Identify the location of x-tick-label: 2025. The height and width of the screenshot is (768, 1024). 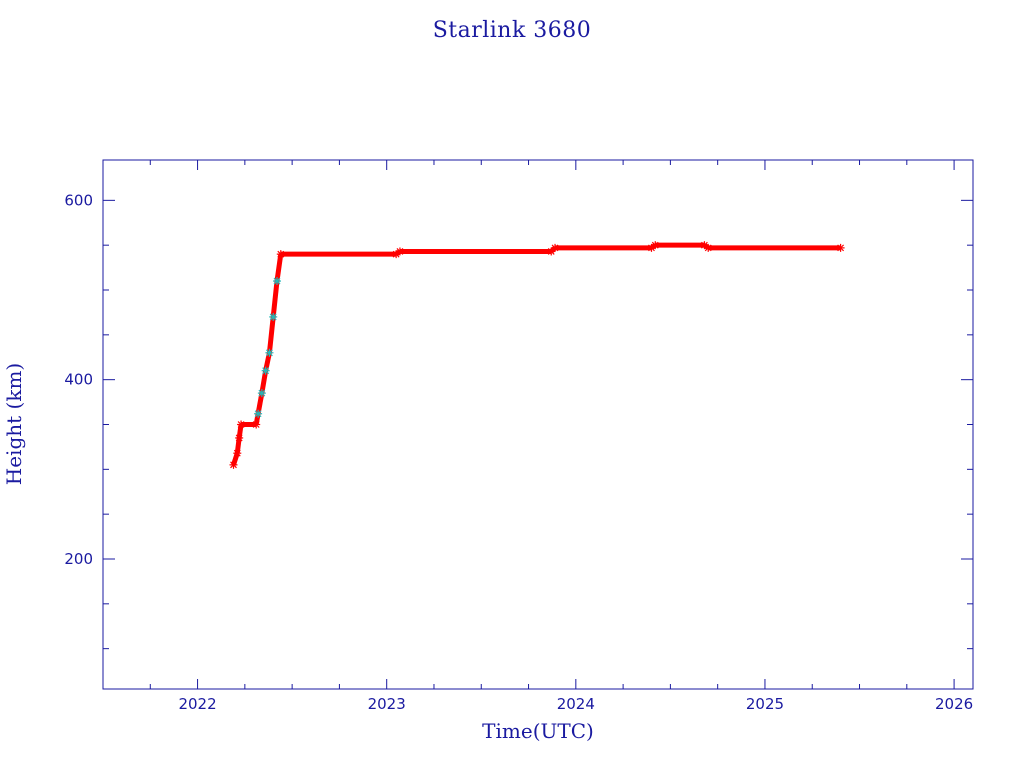
(765, 704).